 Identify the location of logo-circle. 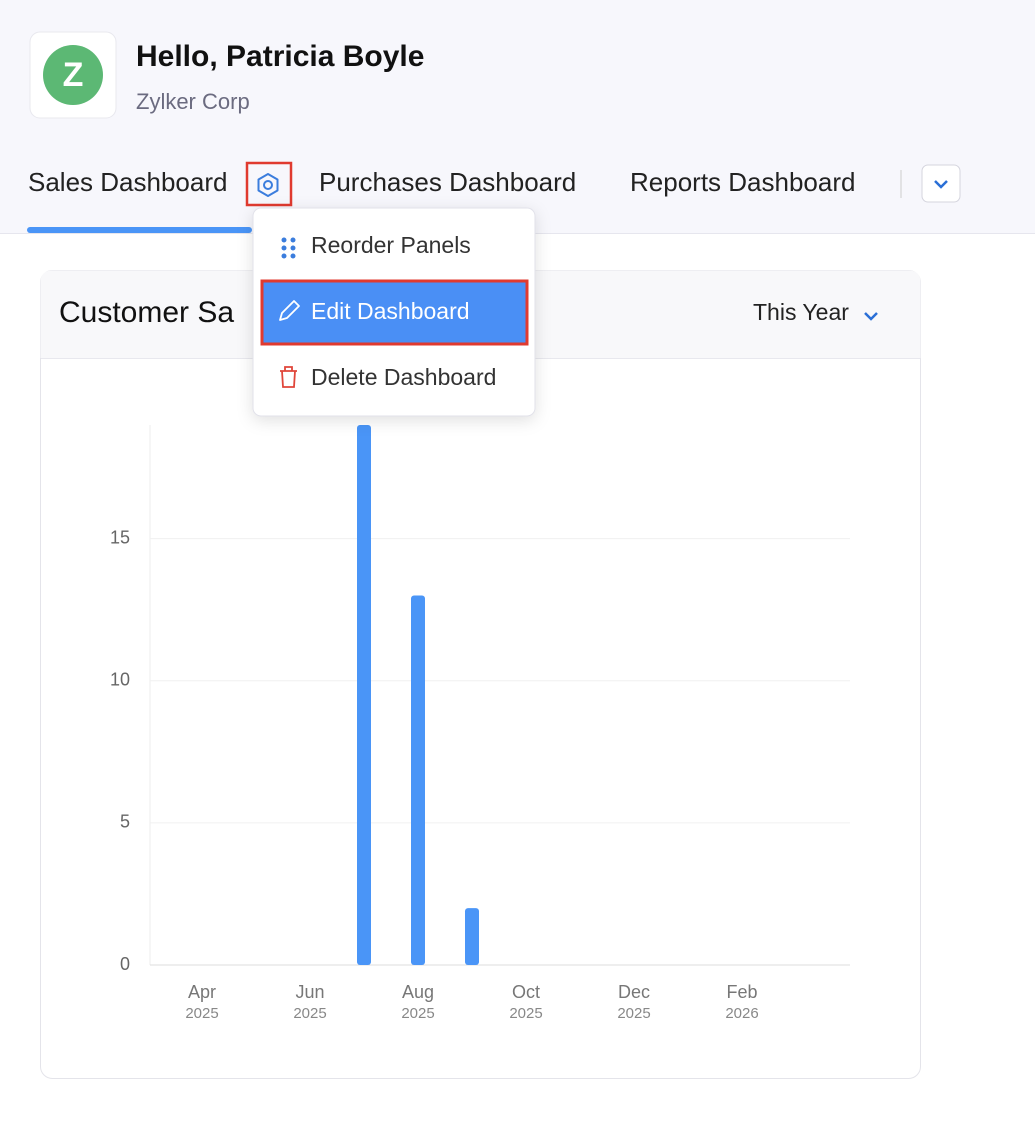
(73, 75).